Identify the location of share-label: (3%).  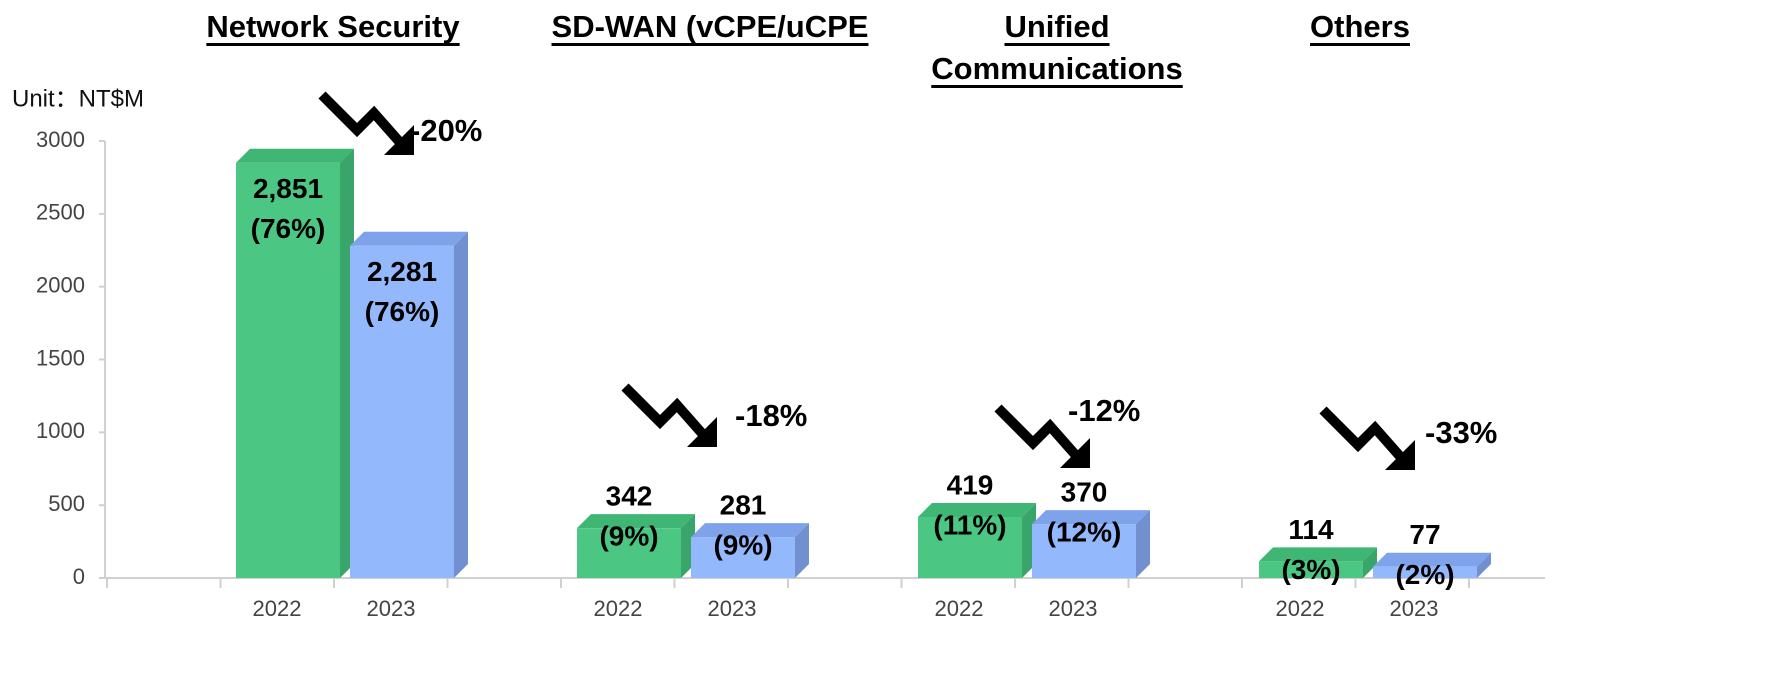
(1310, 569).